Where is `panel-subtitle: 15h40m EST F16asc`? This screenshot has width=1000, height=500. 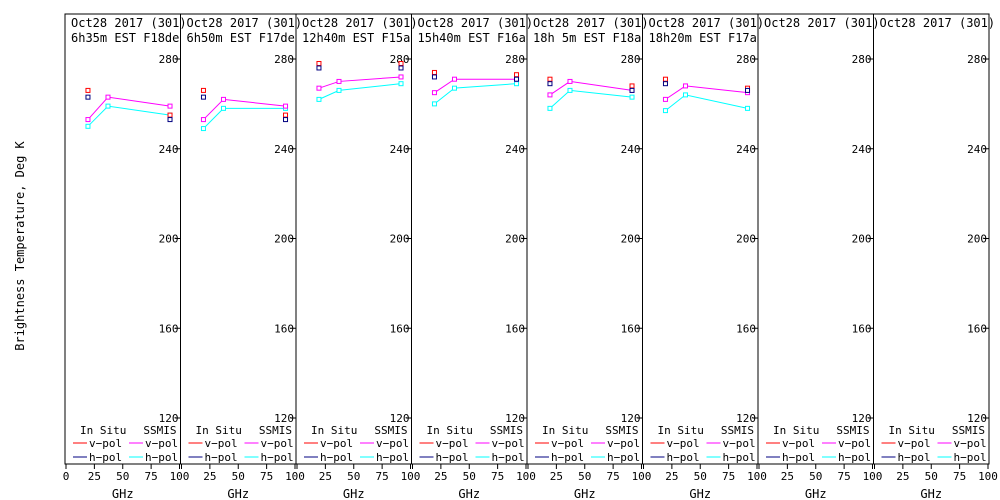 panel-subtitle: 15h40m EST F16asc is located at coordinates (479, 38).